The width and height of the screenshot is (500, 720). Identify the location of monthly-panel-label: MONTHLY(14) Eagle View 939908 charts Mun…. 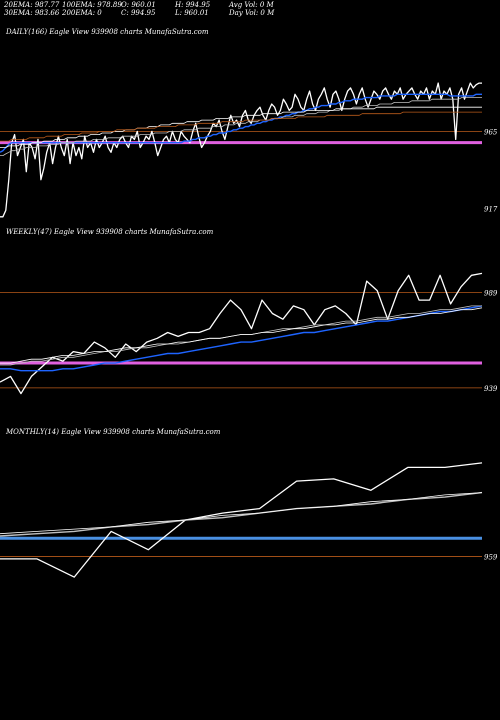
(113, 432).